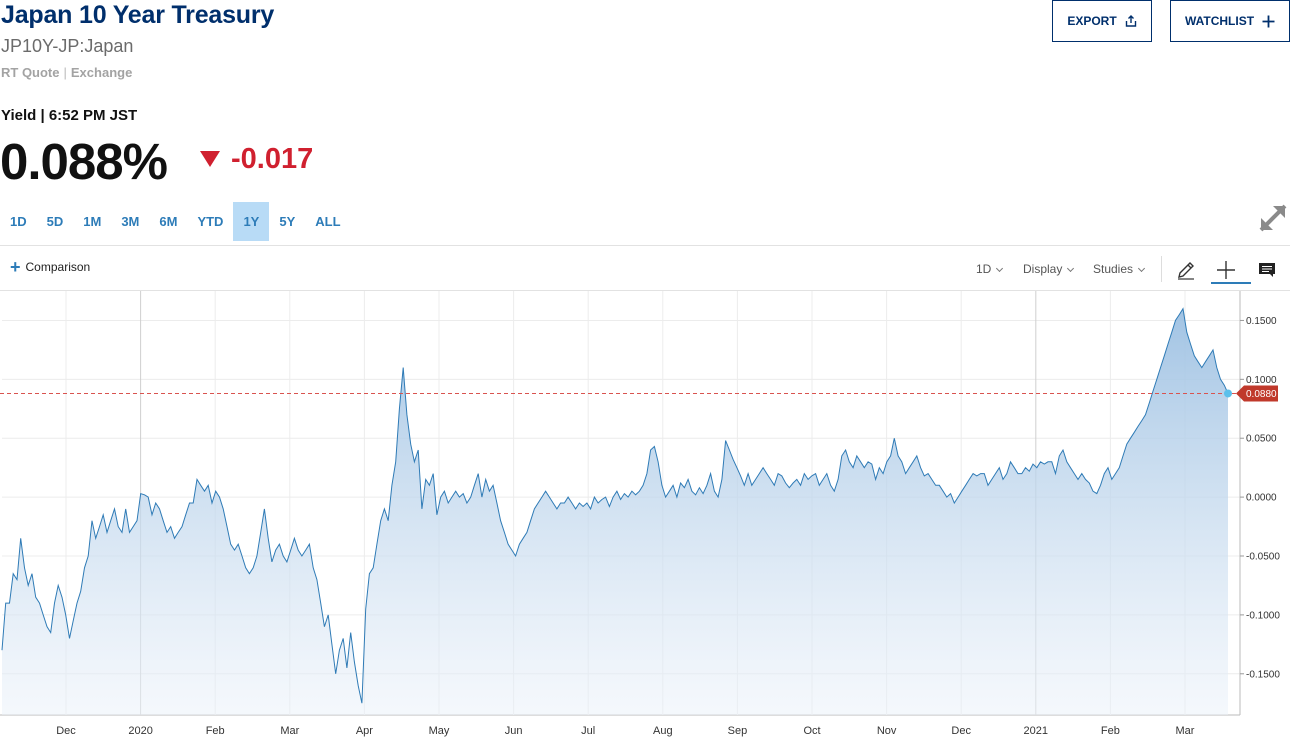  Describe the element at coordinates (1272, 218) in the screenshot. I see `expand-icon` at that location.